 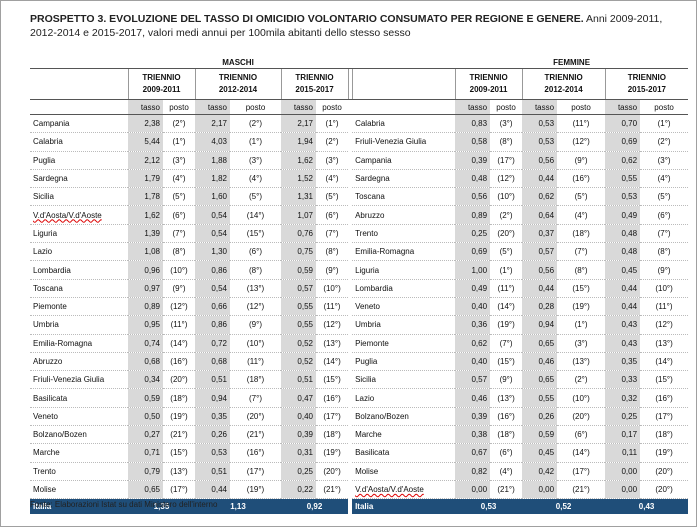 What do you see at coordinates (623, 380) in the screenshot?
I see `tasso: 0,33` at bounding box center [623, 380].